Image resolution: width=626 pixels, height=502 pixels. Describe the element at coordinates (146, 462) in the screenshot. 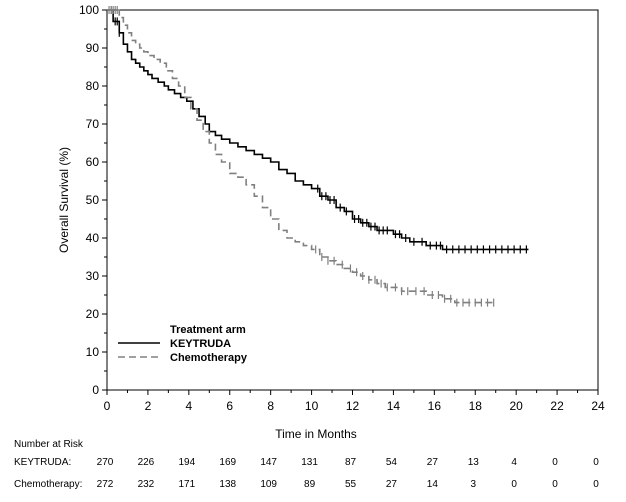

I see `risk-value-keytruda: 226` at that location.